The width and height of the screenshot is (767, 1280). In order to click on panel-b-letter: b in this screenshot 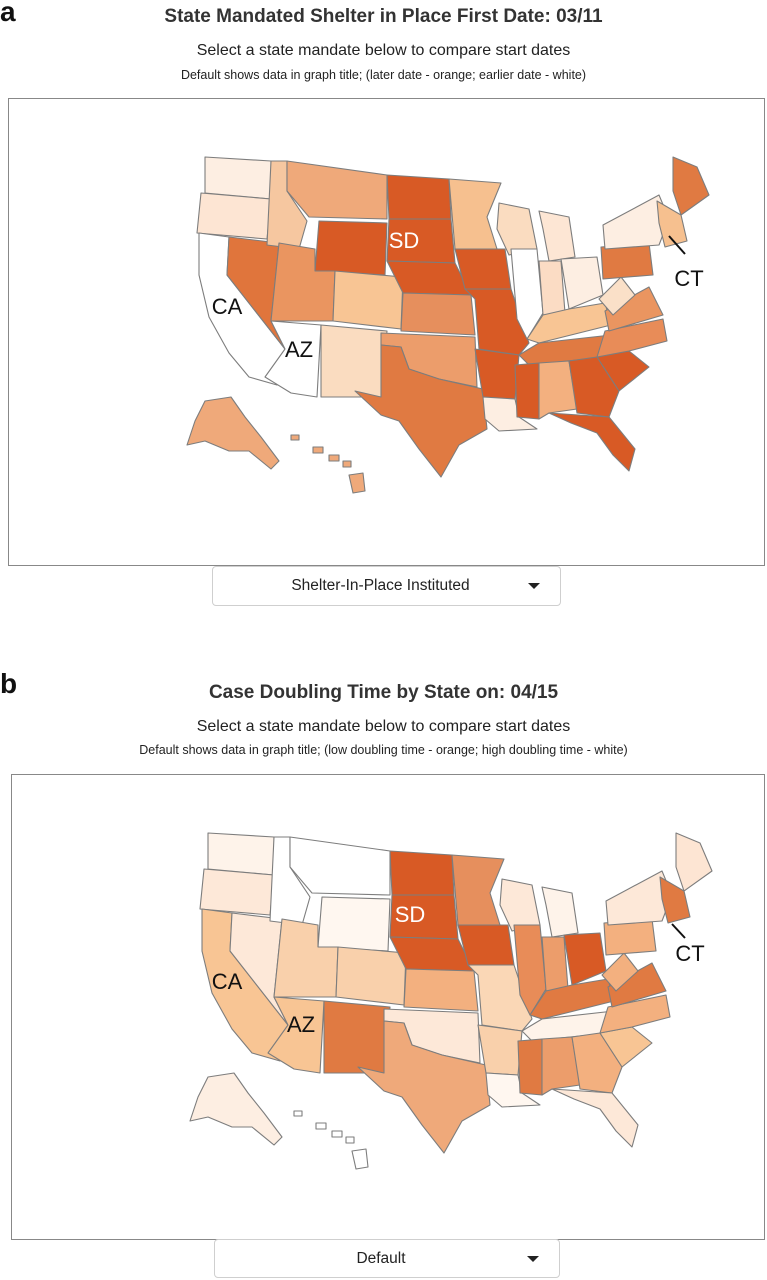, I will do `click(9, 683)`.